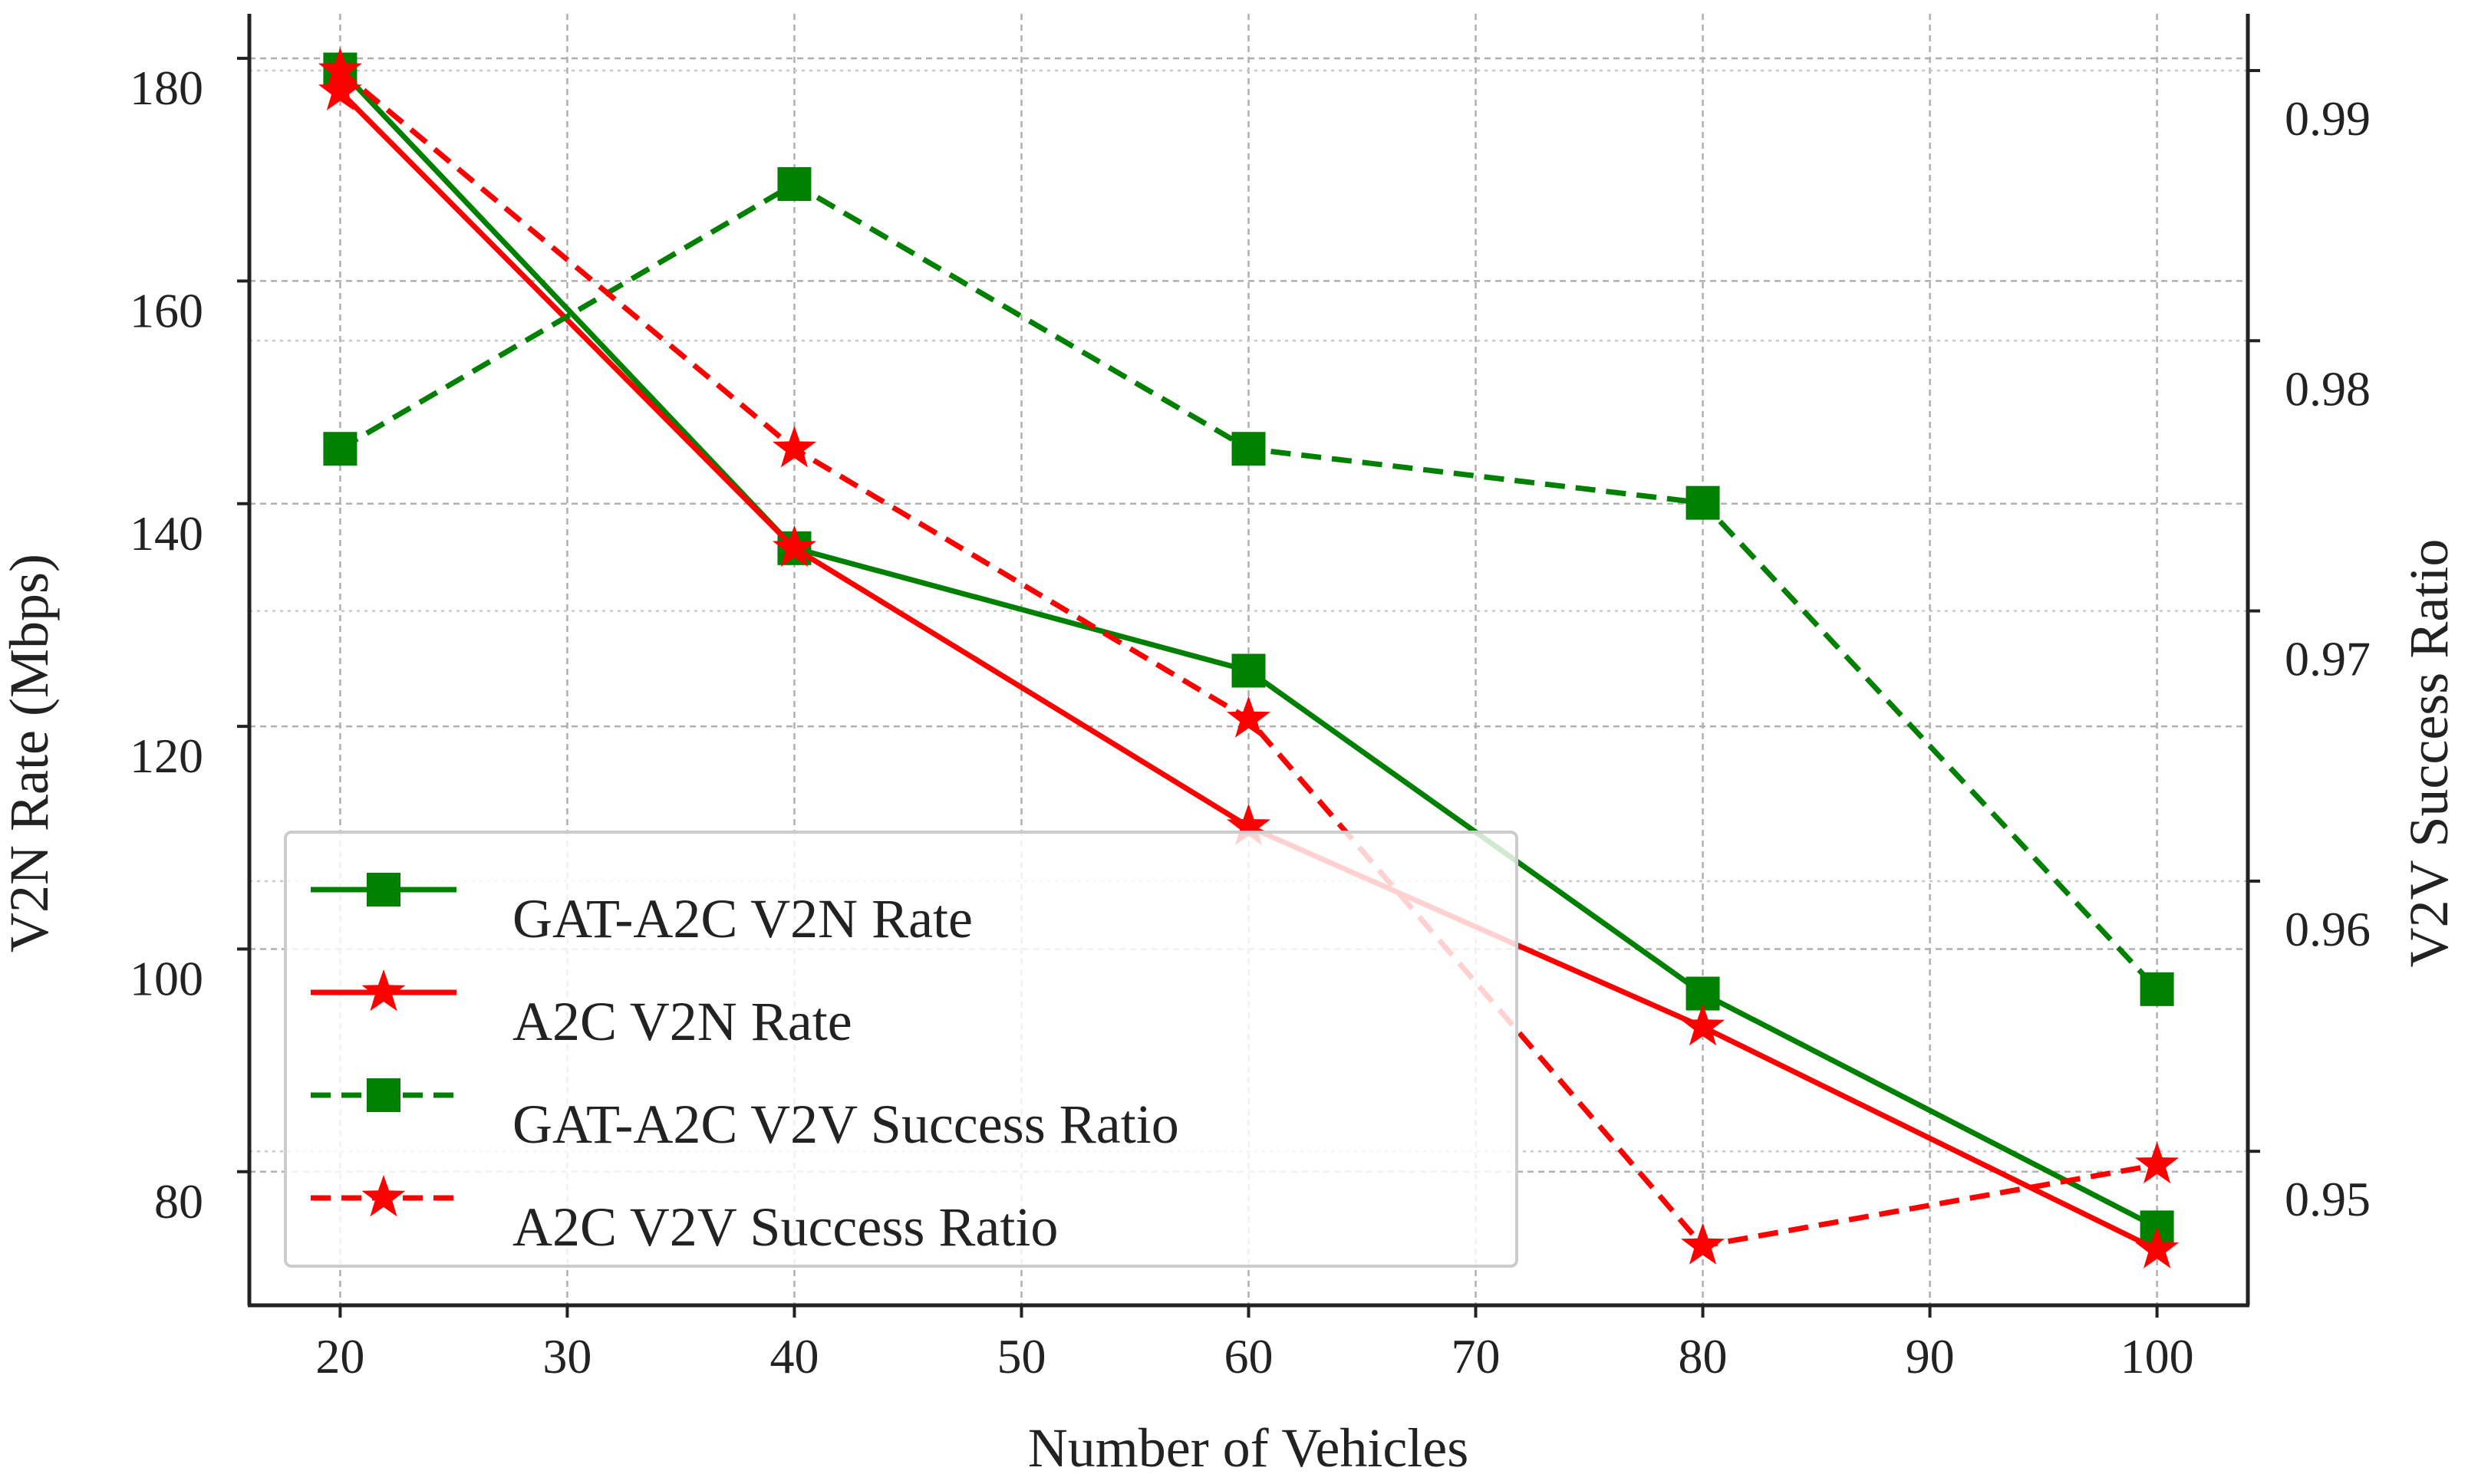  What do you see at coordinates (1703, 1356) in the screenshot?
I see `x-tick-label: 80` at bounding box center [1703, 1356].